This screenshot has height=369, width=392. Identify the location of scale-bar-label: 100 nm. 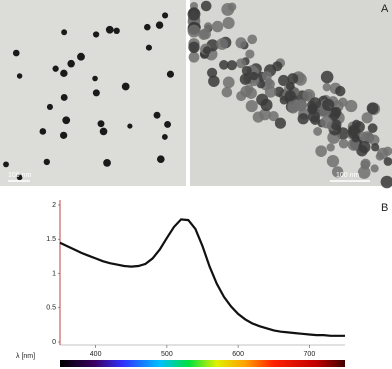
(348, 175).